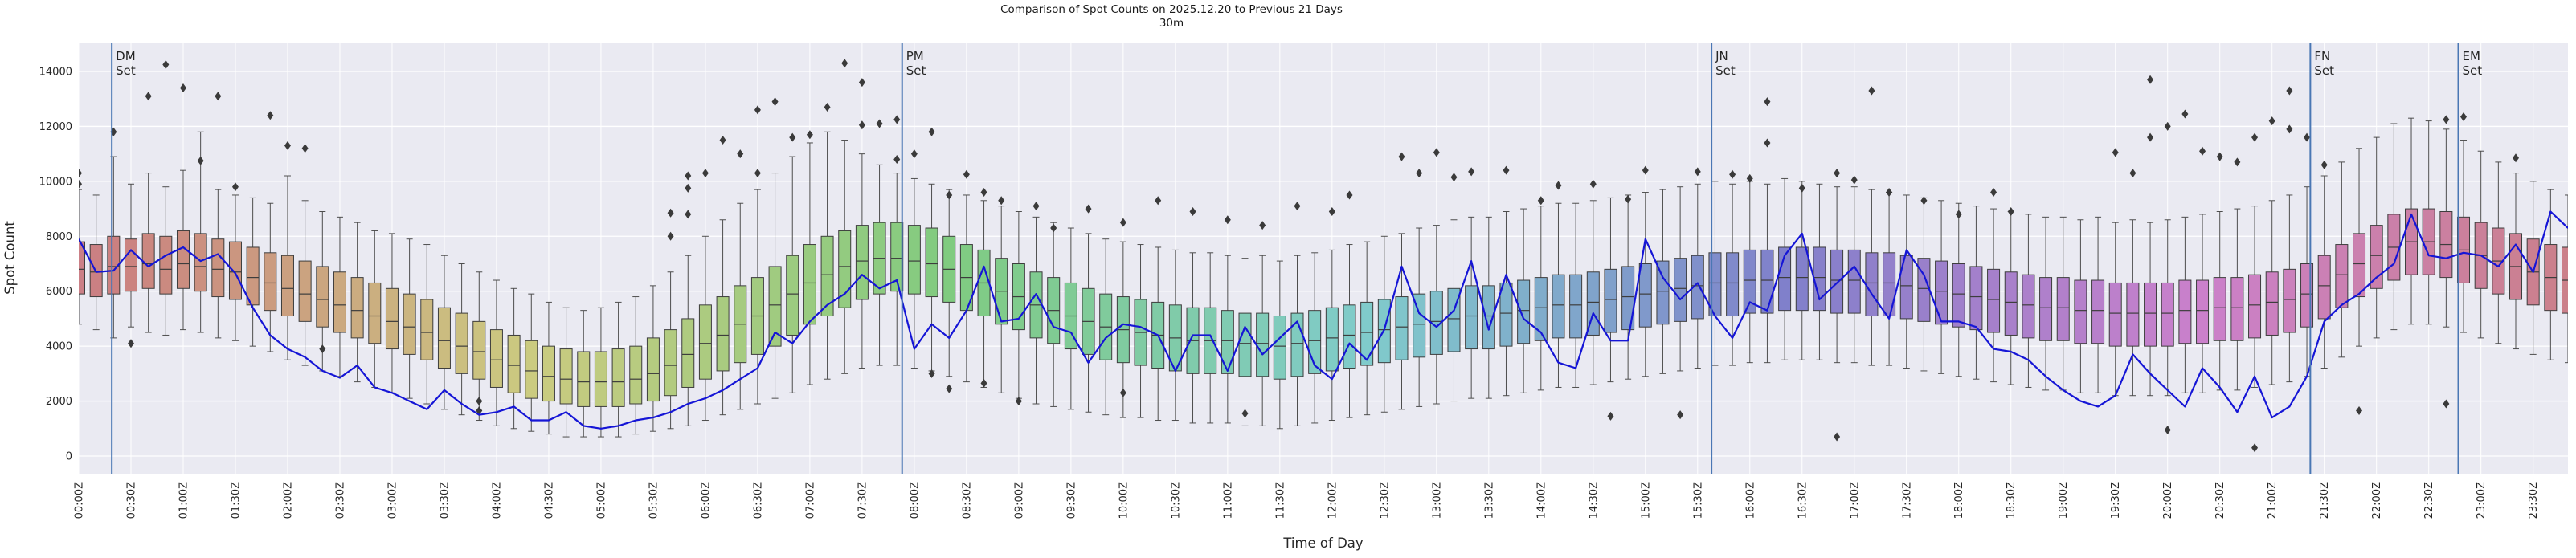 The width and height of the screenshot is (2576, 558). What do you see at coordinates (2377, 500) in the screenshot?
I see `x-tick-label: 22:00Z` at bounding box center [2377, 500].